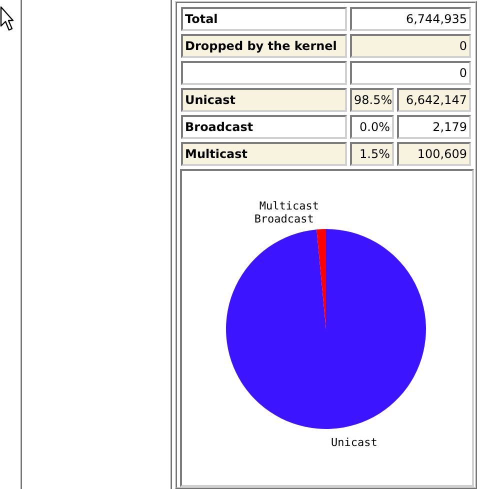 The image size is (492, 489). What do you see at coordinates (442, 154) in the screenshot?
I see `text: 100,609` at bounding box center [442, 154].